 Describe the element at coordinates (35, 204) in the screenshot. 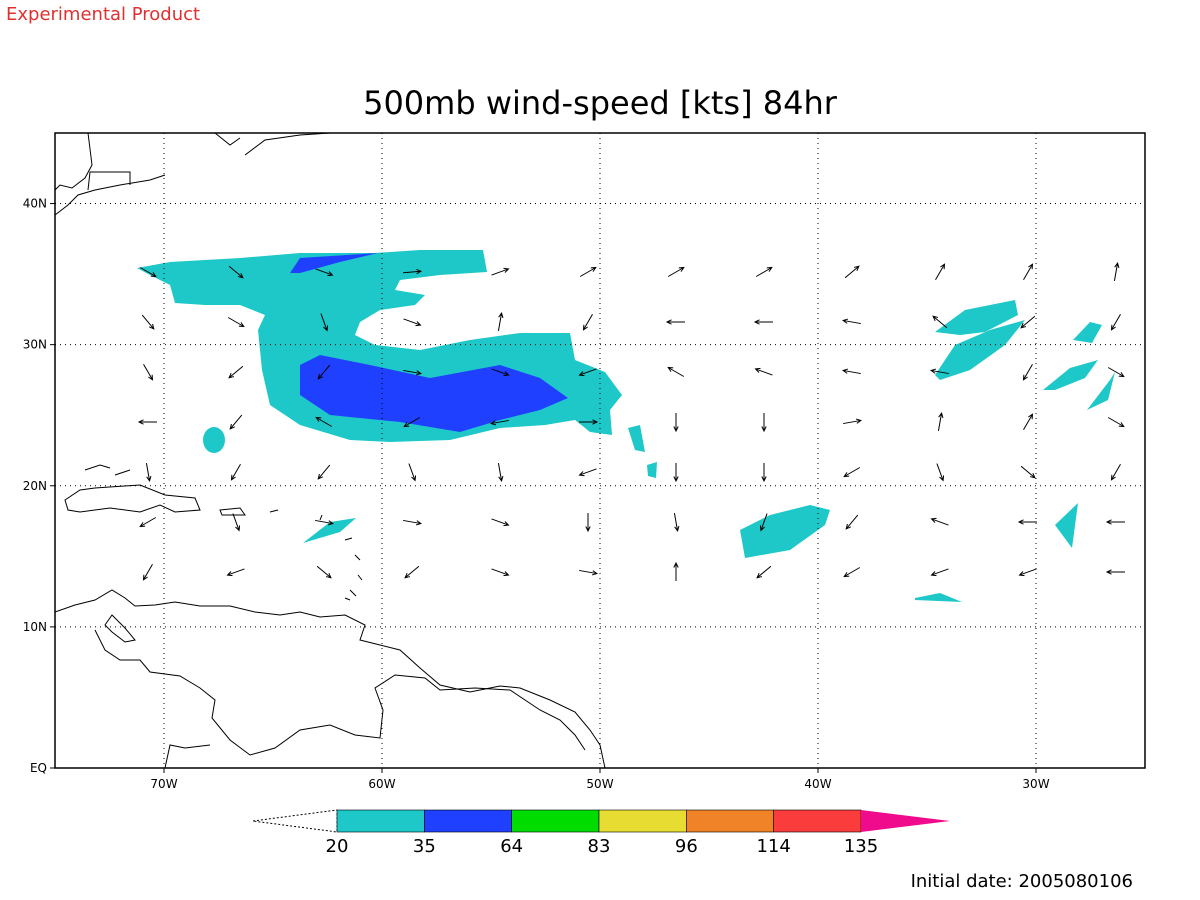

I see `lat-label: 40N` at that location.